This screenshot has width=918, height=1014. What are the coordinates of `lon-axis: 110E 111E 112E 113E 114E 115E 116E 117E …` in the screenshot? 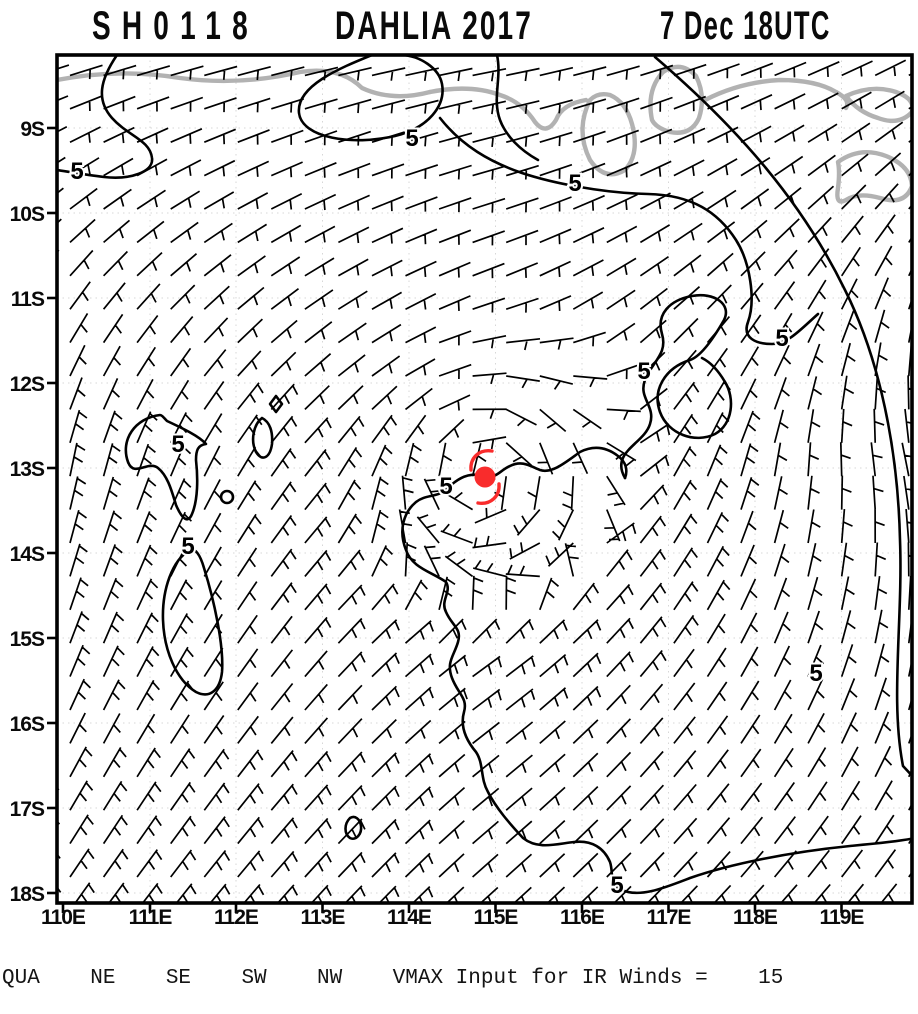 It's located at (453, 917).